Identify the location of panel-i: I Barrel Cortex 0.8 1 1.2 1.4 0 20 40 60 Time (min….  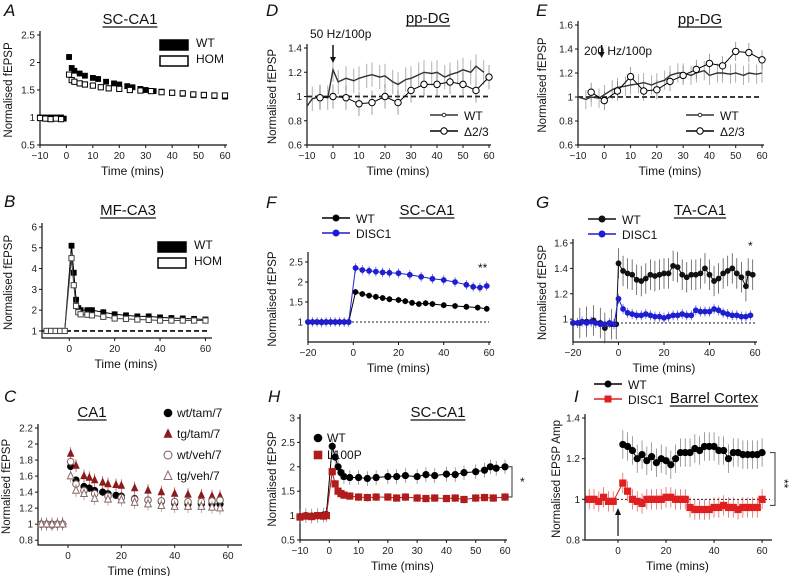
(671, 475).